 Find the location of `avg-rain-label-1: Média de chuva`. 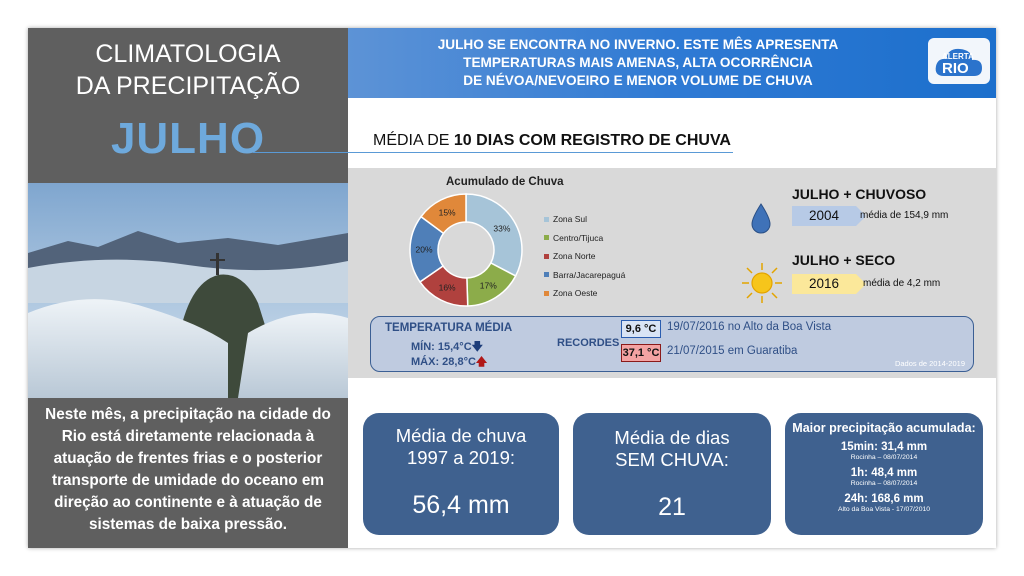

avg-rain-label-1: Média de chuva is located at coordinates (461, 435).